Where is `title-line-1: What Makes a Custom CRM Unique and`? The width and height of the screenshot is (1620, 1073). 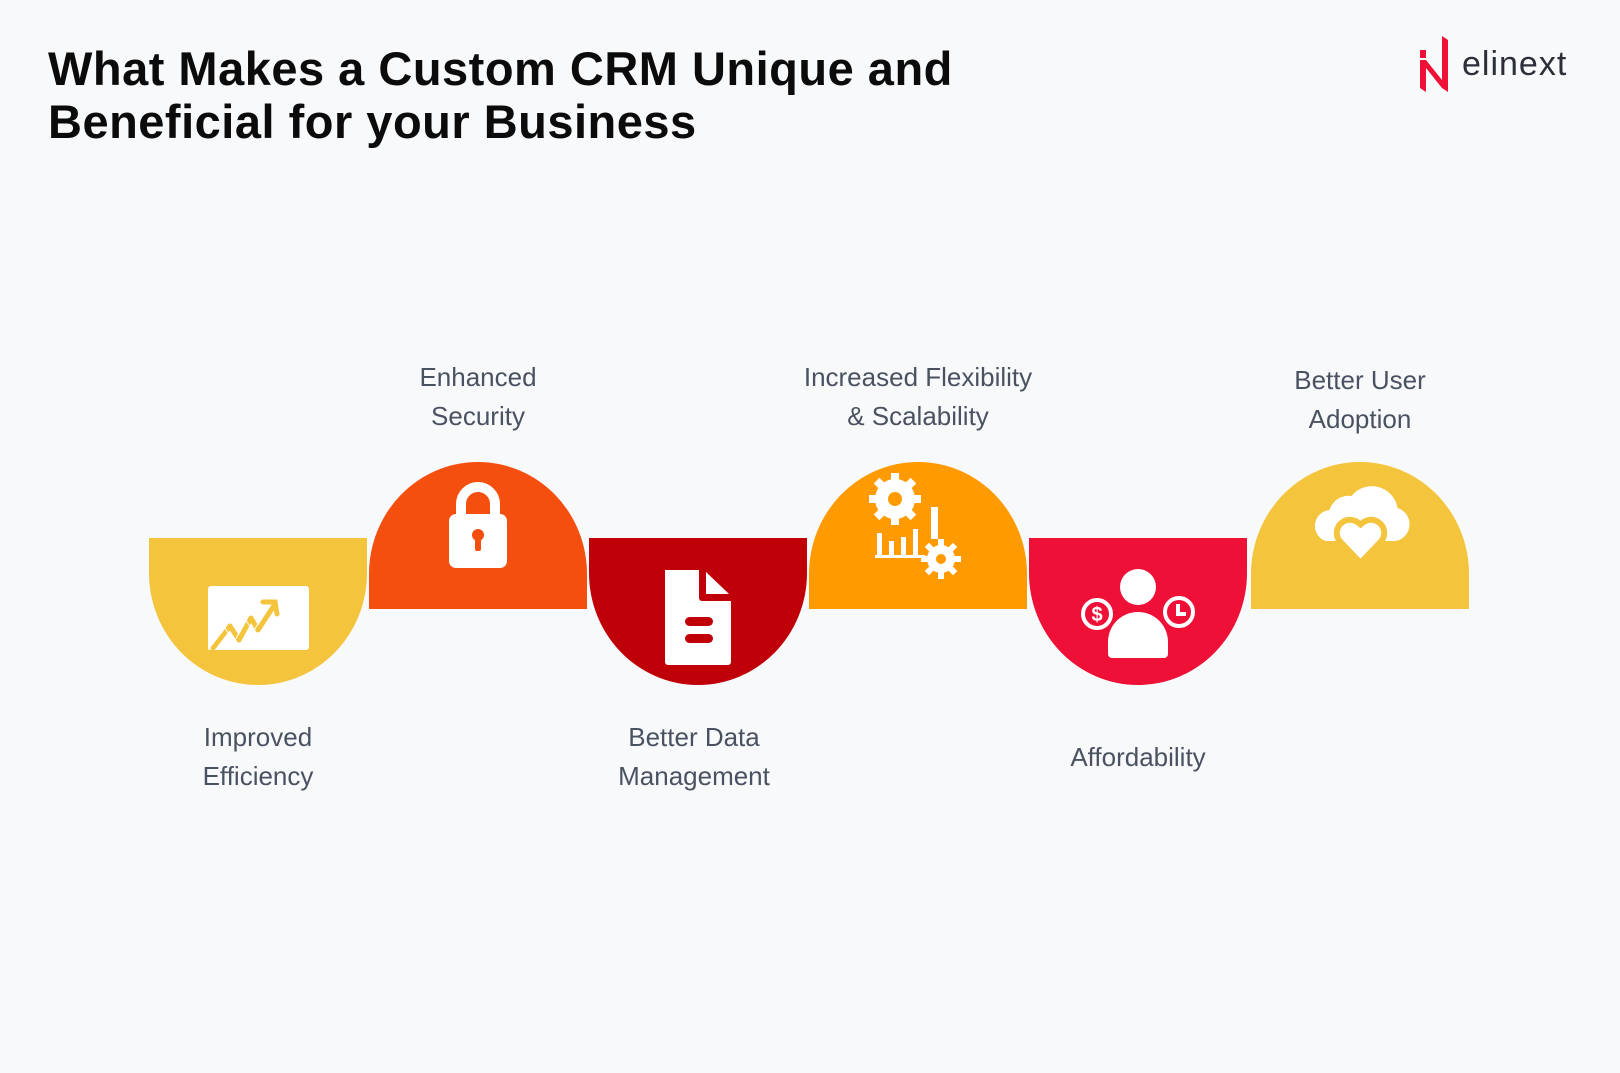
title-line-1: What Makes a Custom CRM Unique and is located at coordinates (500, 68).